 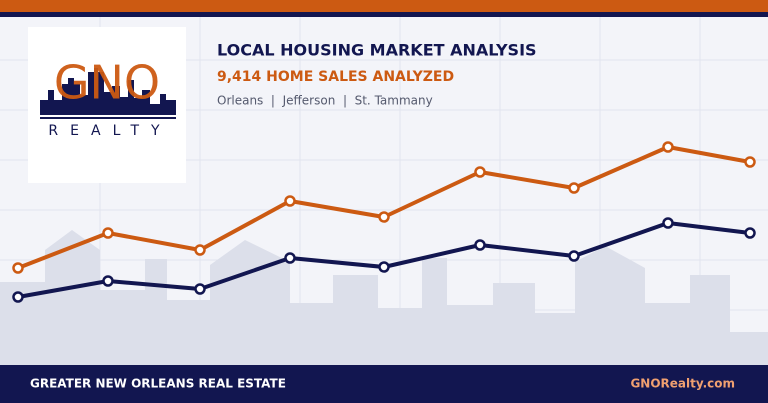 What do you see at coordinates (682, 384) in the screenshot?
I see `website-link: GNORealty.com` at bounding box center [682, 384].